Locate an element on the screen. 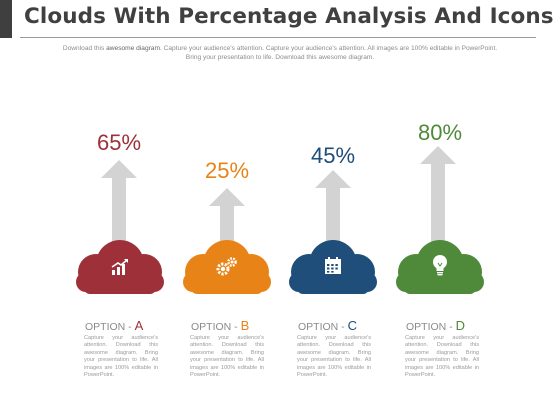 The image size is (560, 420). subtitle-bold: awesome diagram is located at coordinates (133, 48).